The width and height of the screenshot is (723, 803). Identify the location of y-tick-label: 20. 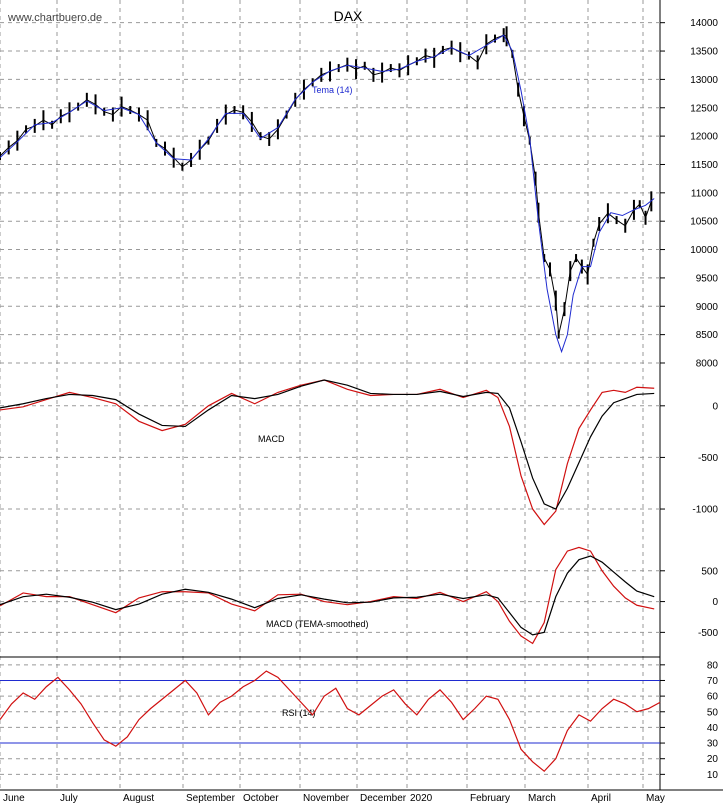
(713, 759).